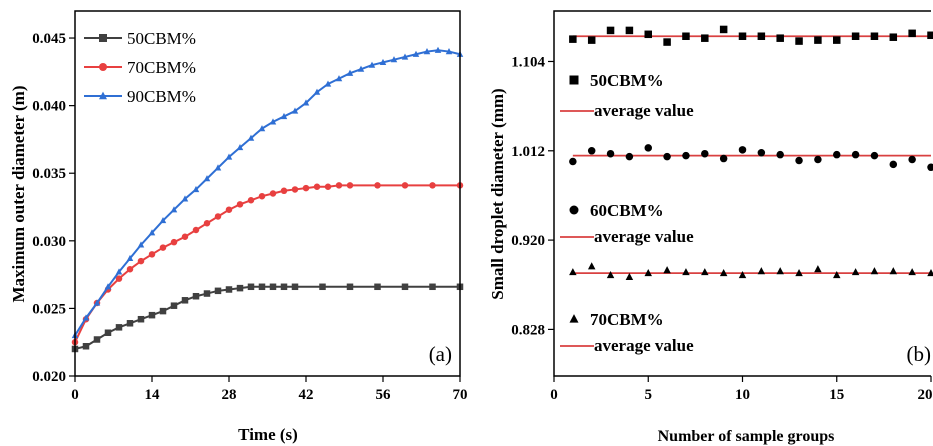 The width and height of the screenshot is (933, 446). I want to click on panel-a-label: (a), so click(440, 354).